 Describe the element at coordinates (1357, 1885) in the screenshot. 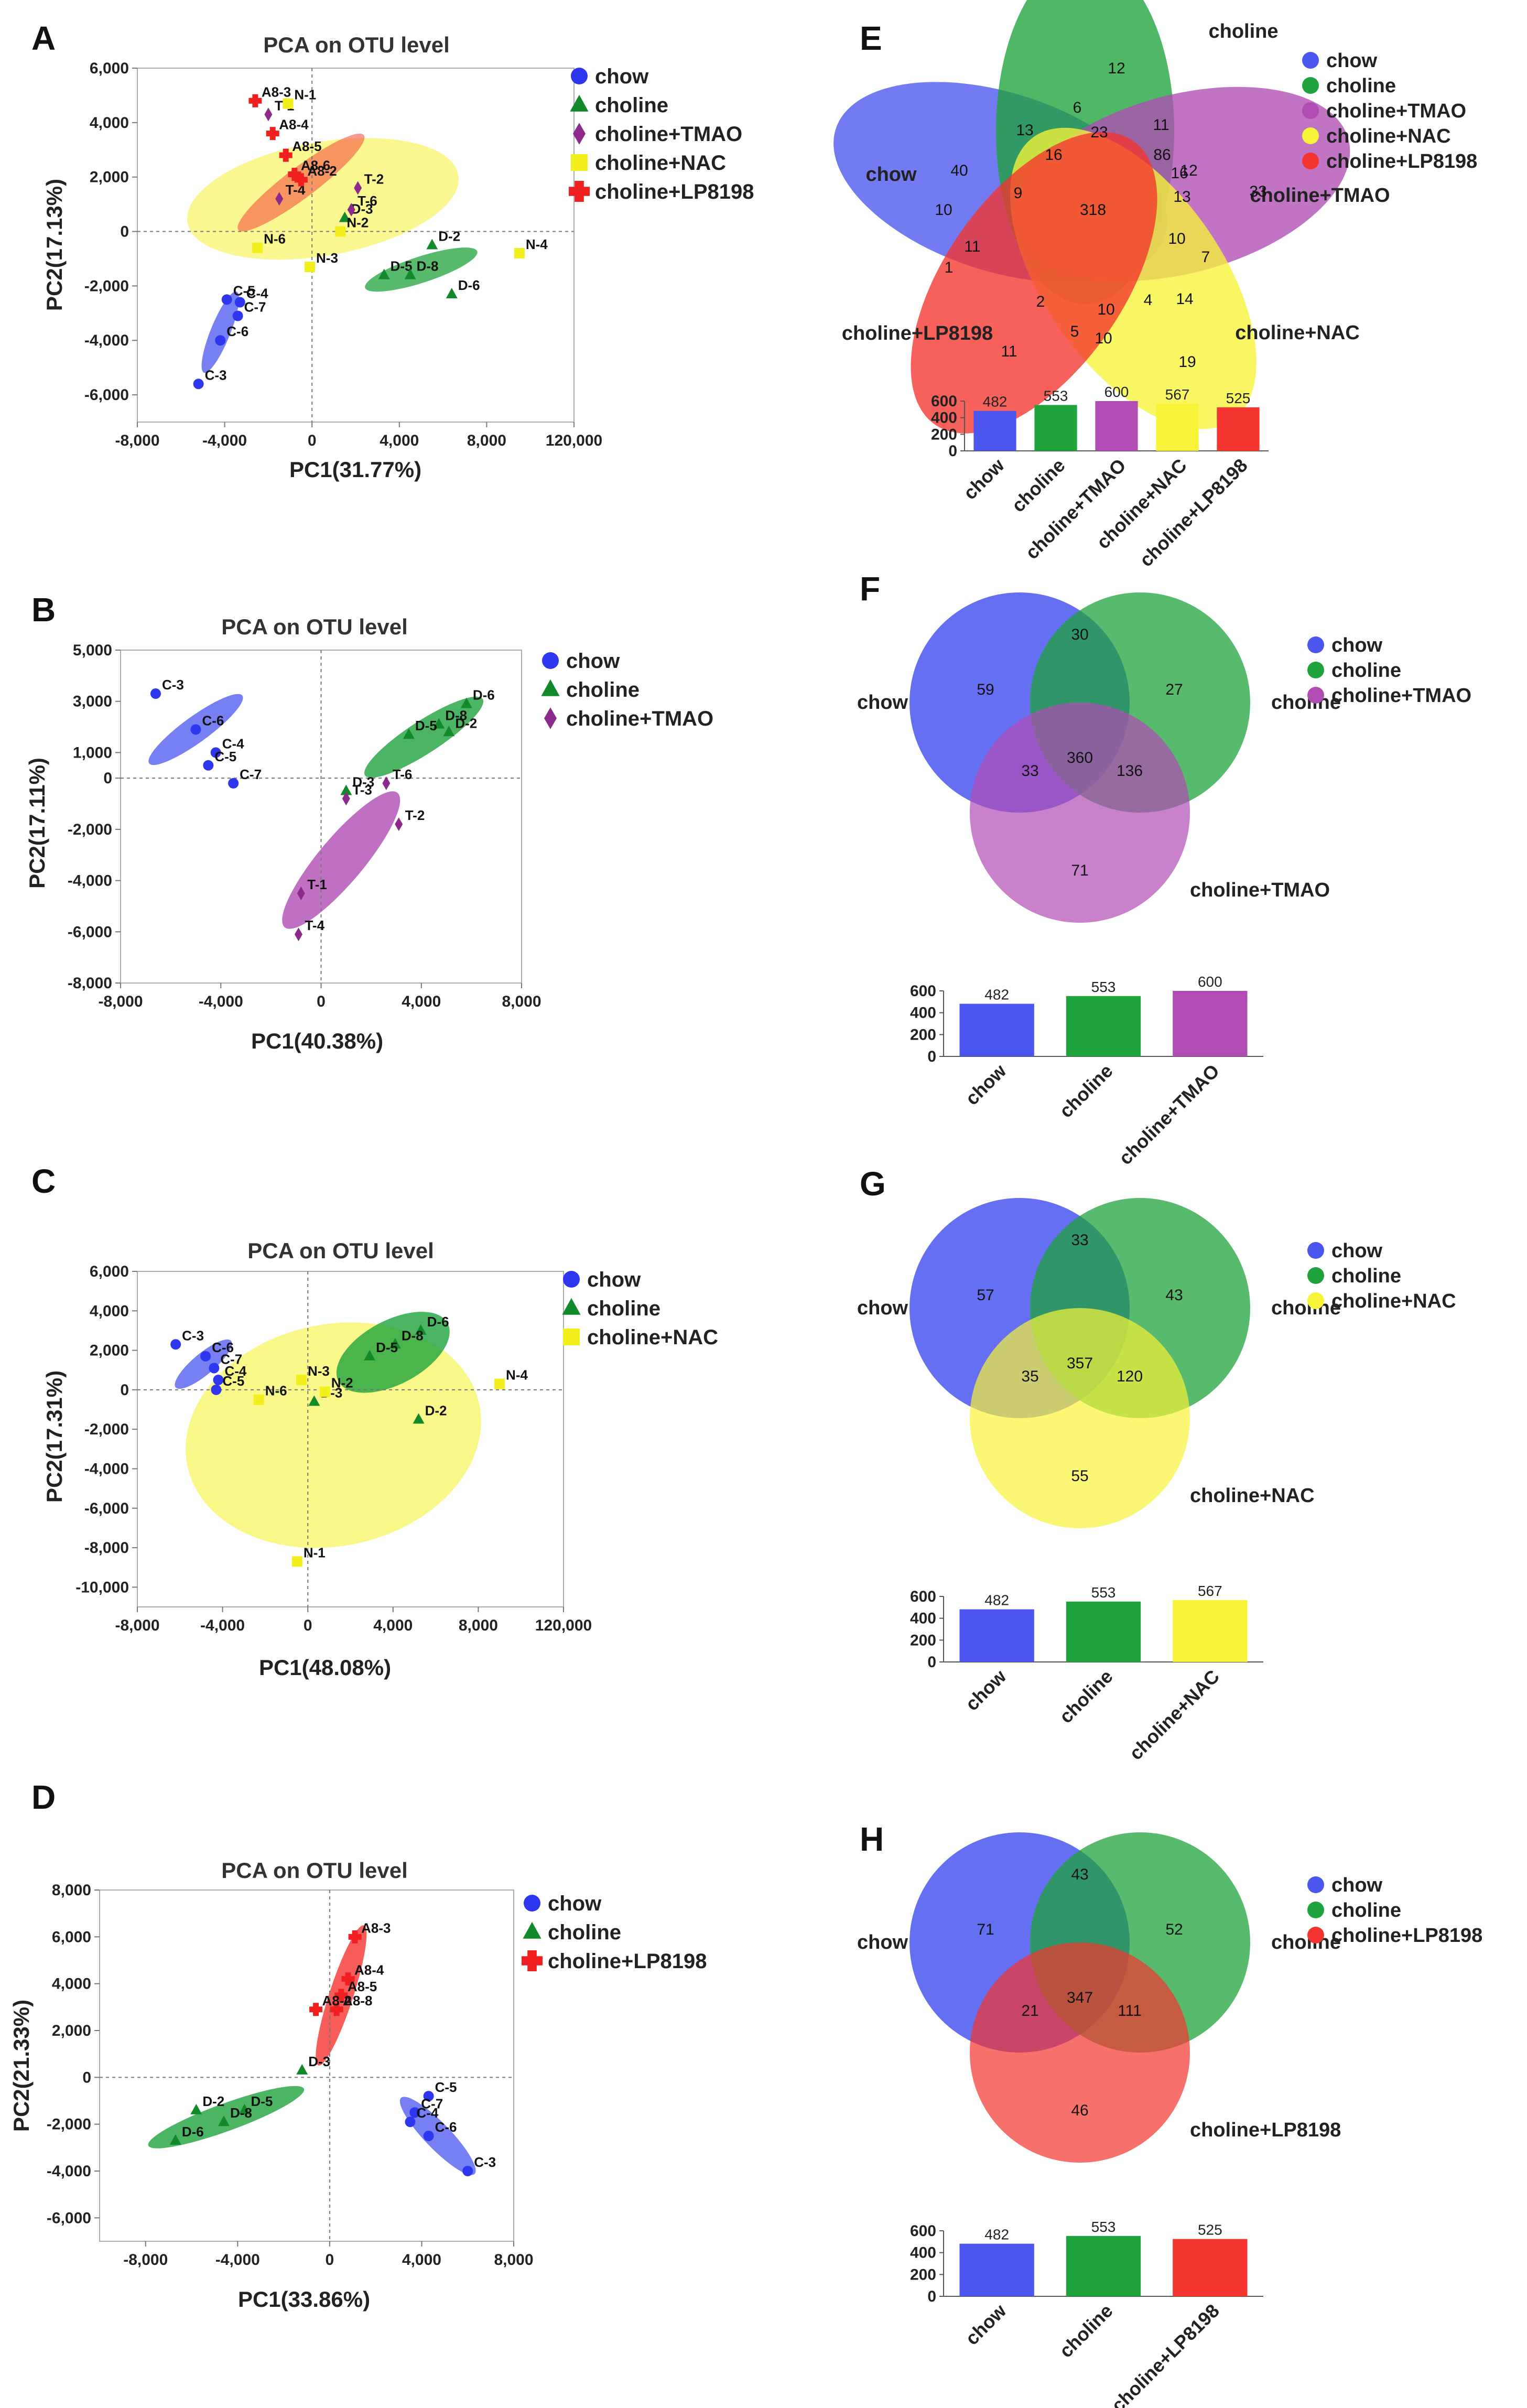

I see `legend-label: chow` at that location.